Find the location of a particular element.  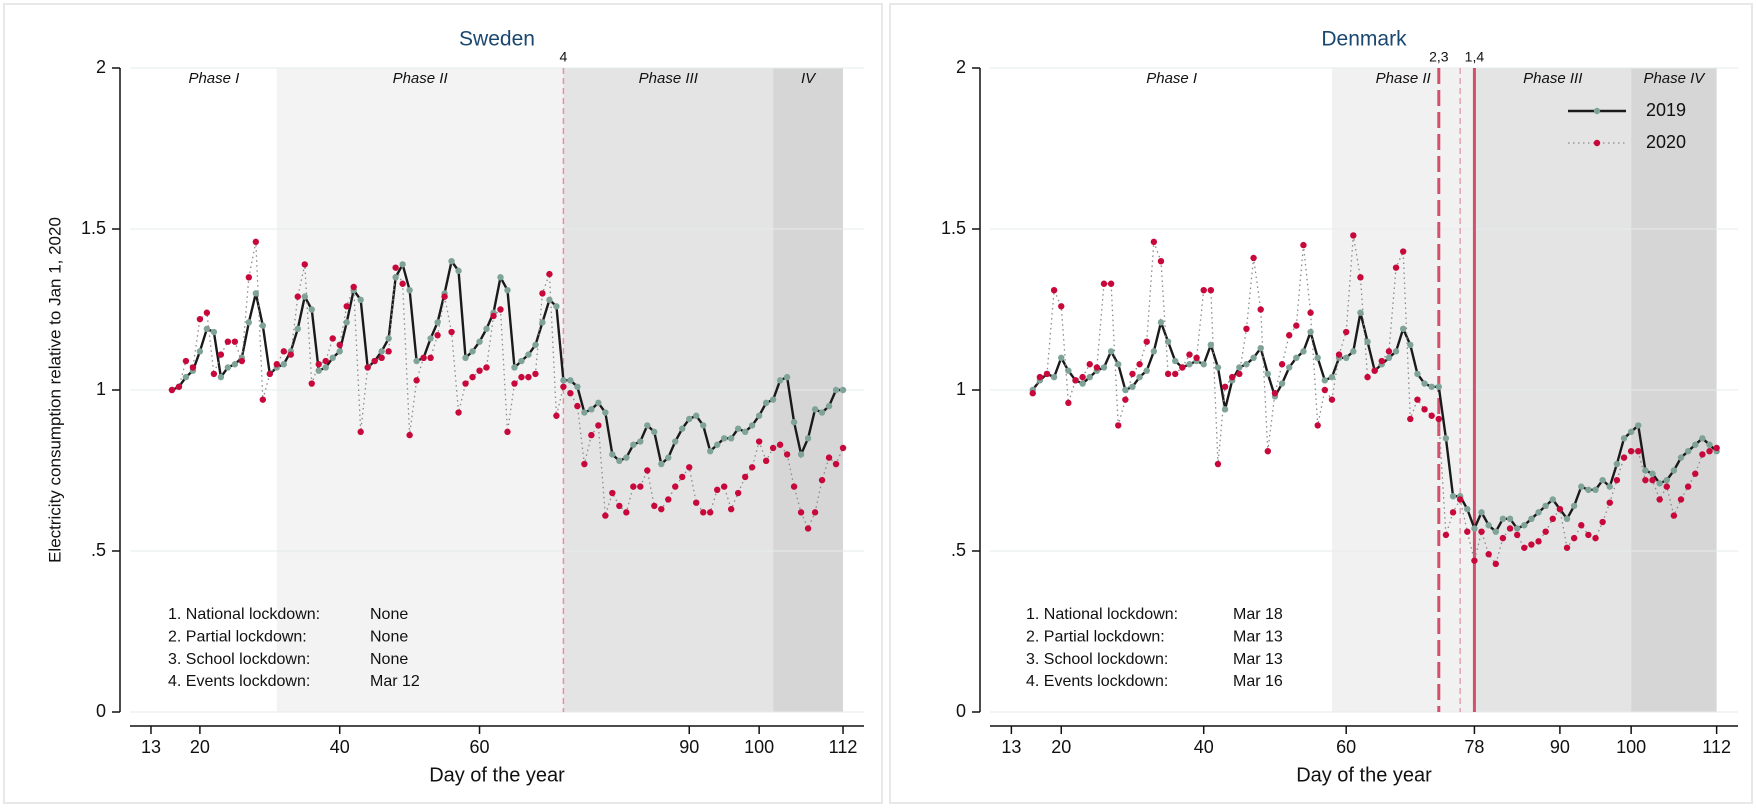

lockdown-event: 4. Events lockdown: is located at coordinates (239, 681).